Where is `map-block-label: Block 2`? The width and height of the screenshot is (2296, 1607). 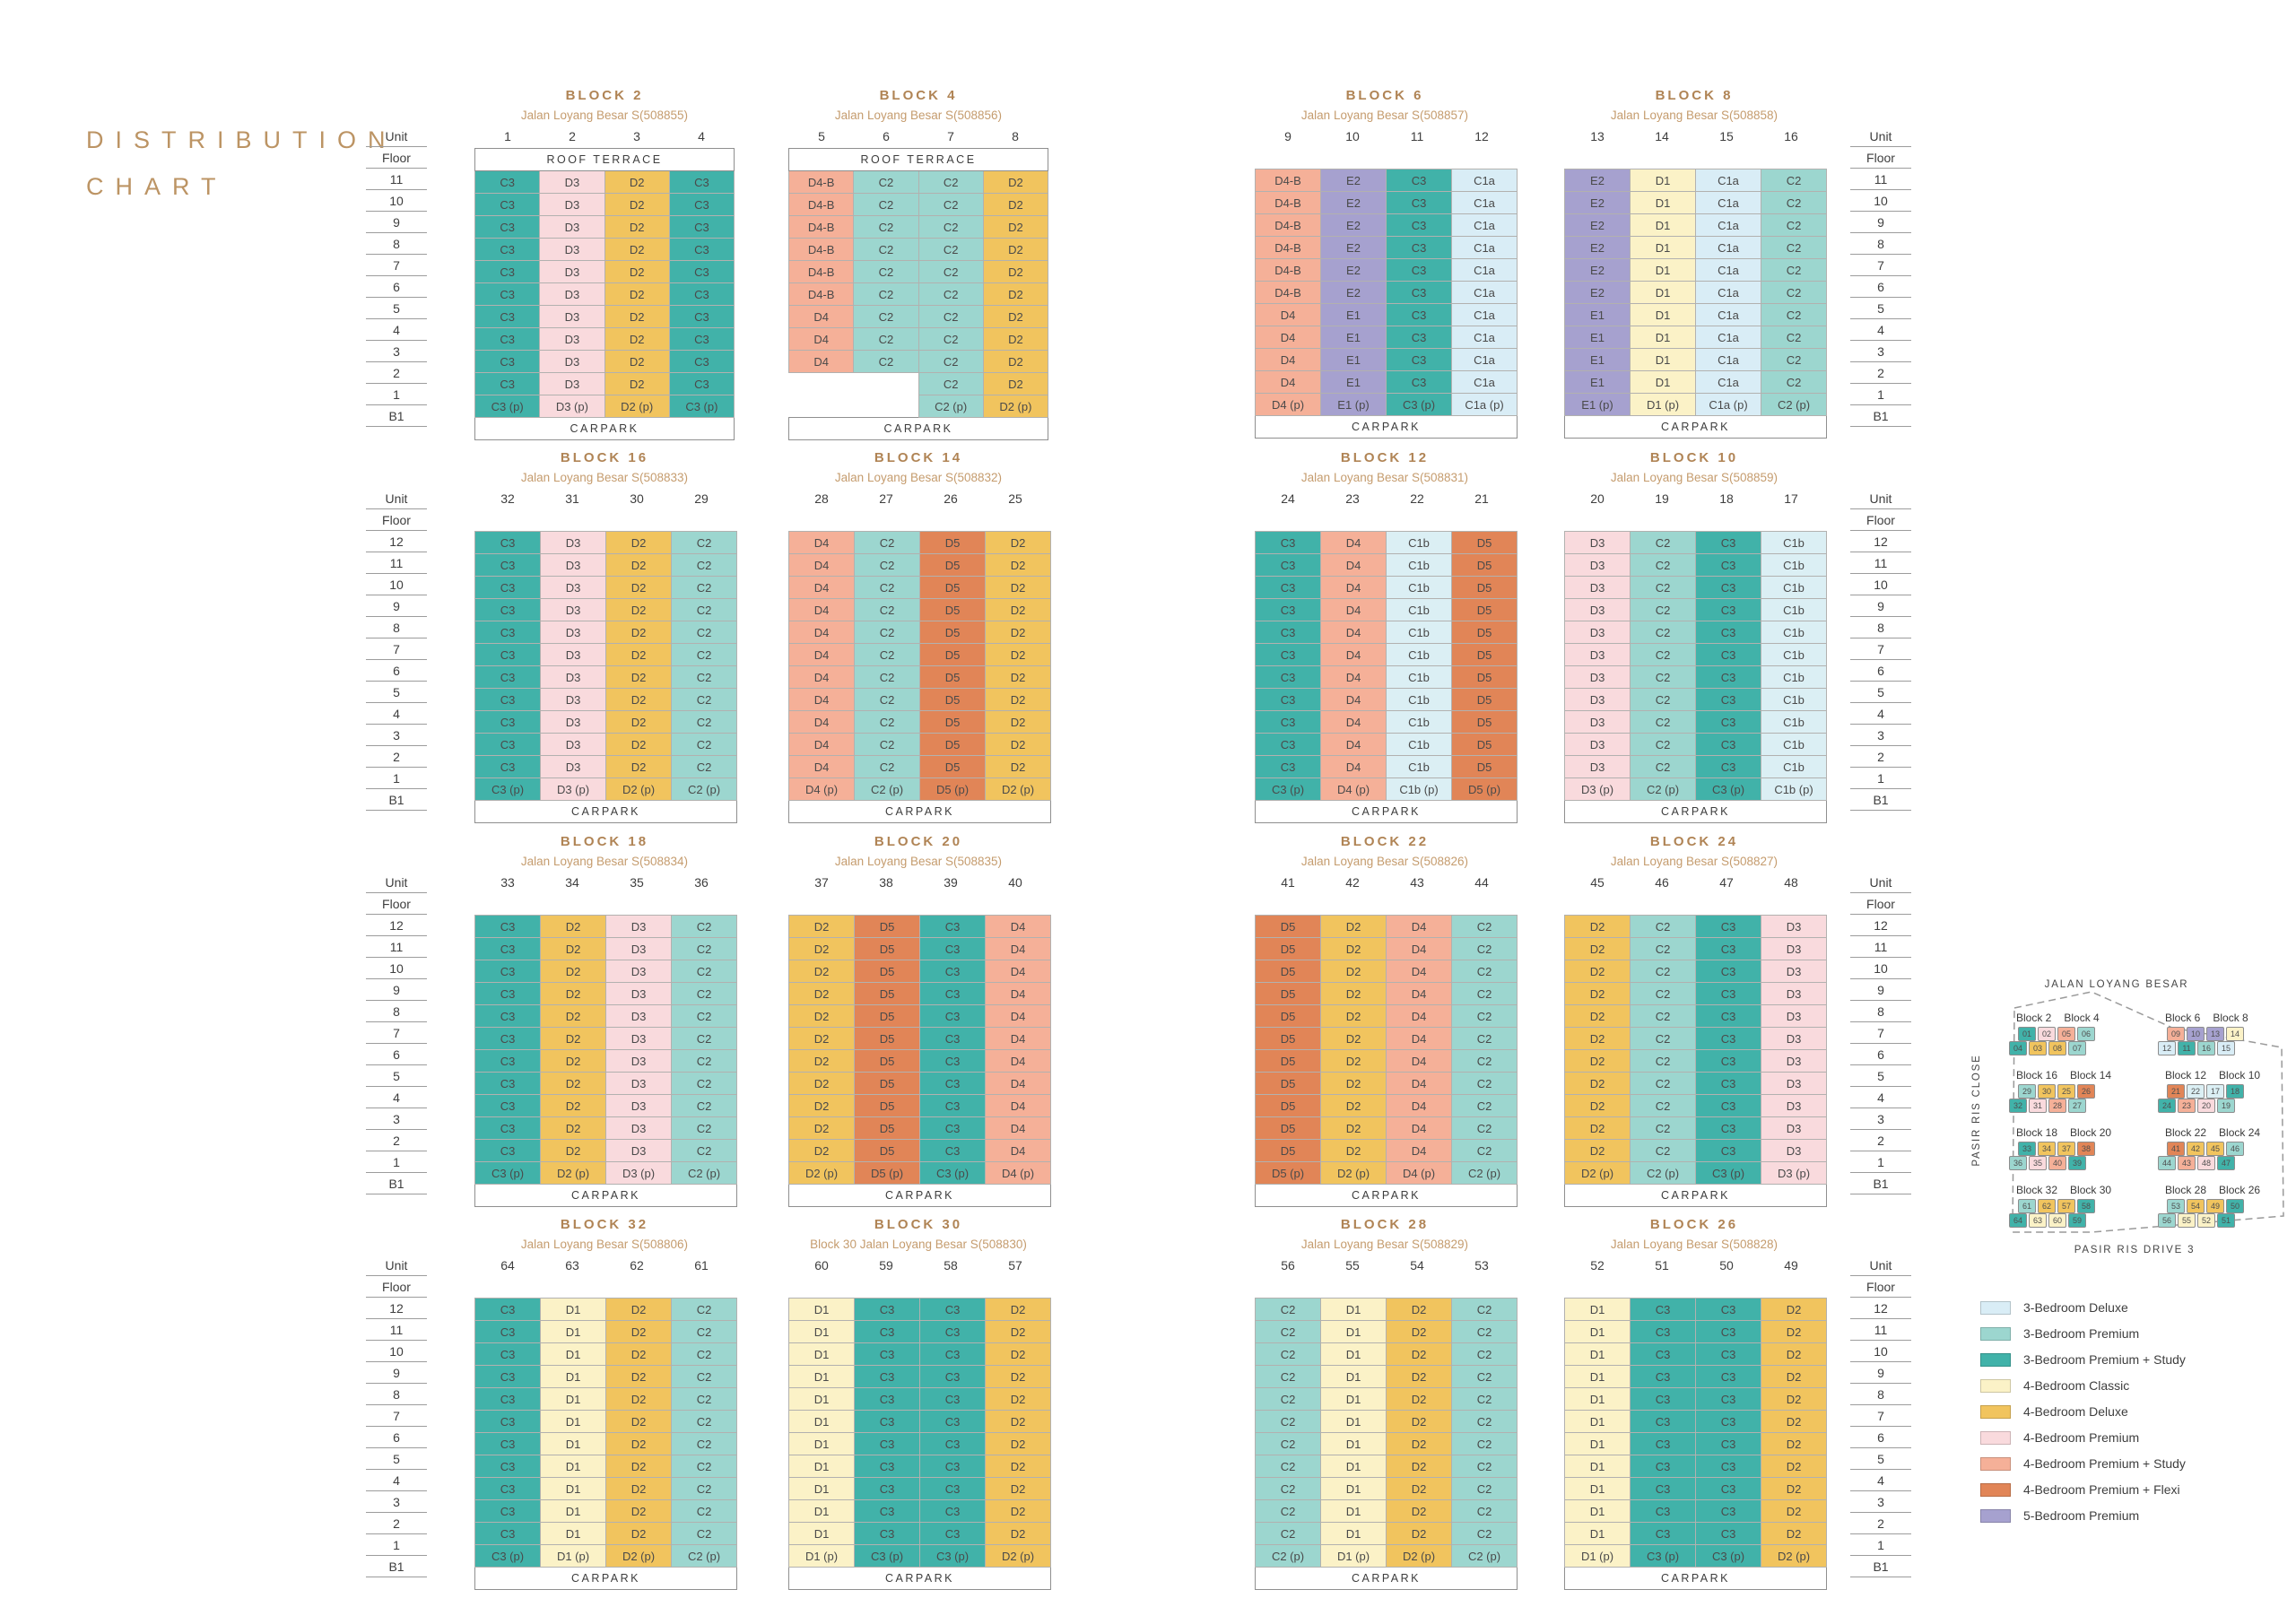 map-block-label: Block 2 is located at coordinates (2034, 1018).